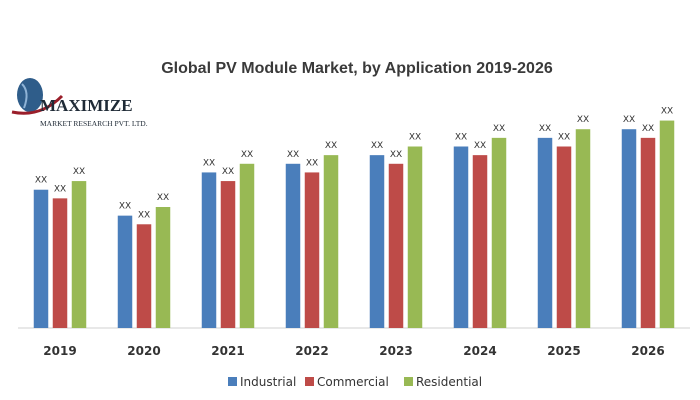 The width and height of the screenshot is (700, 400). Describe the element at coordinates (377, 241) in the screenshot. I see `bar-industrial-2023` at that location.